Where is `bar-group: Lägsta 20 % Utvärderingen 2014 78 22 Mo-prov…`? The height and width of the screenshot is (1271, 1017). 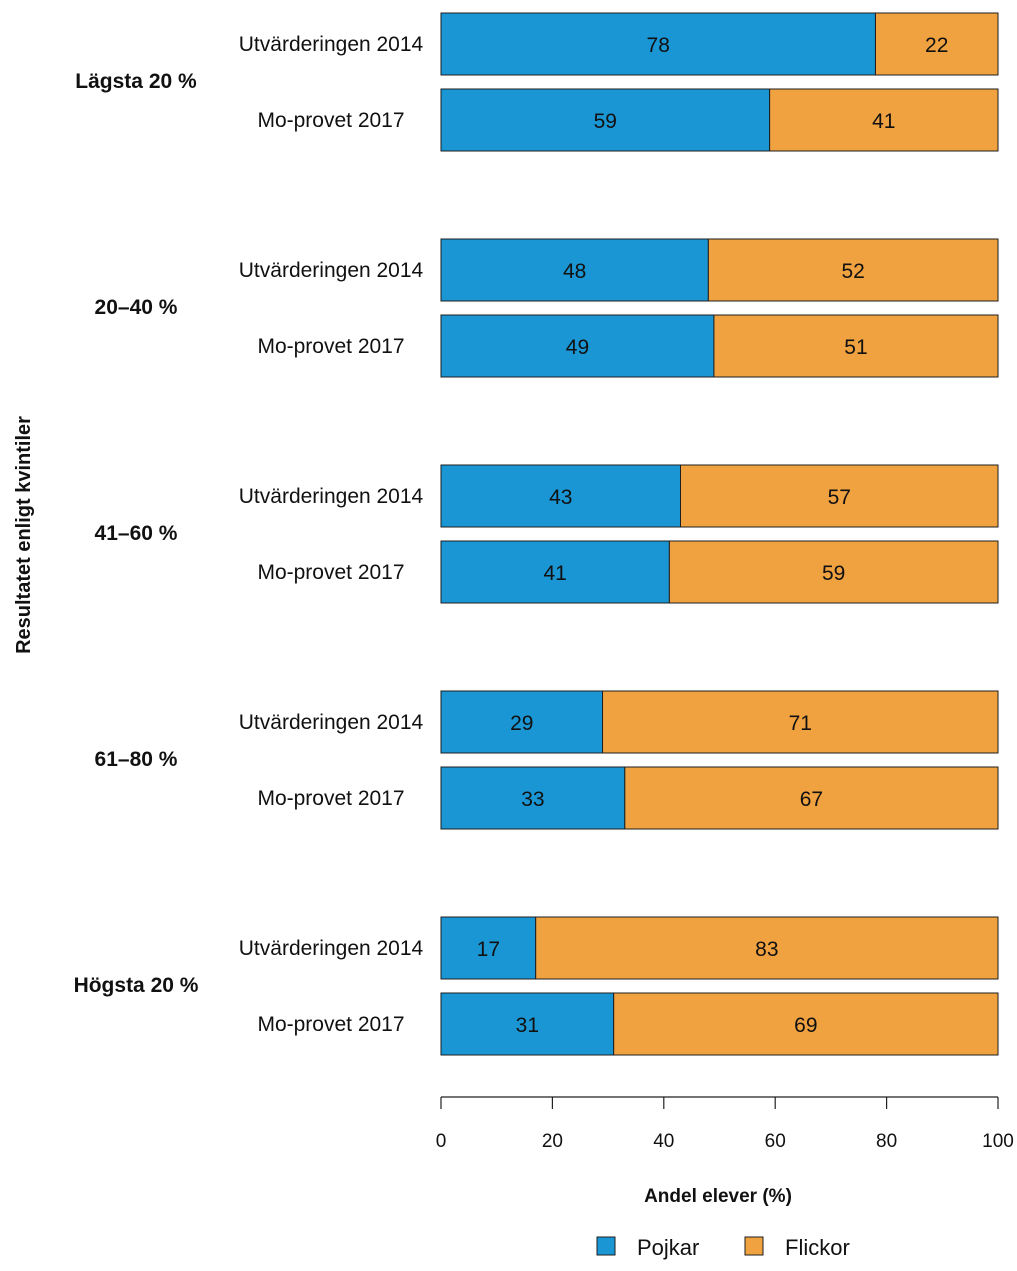 bar-group: Lägsta 20 % Utvärderingen 2014 78 22 Mo-prov… is located at coordinates (537, 82).